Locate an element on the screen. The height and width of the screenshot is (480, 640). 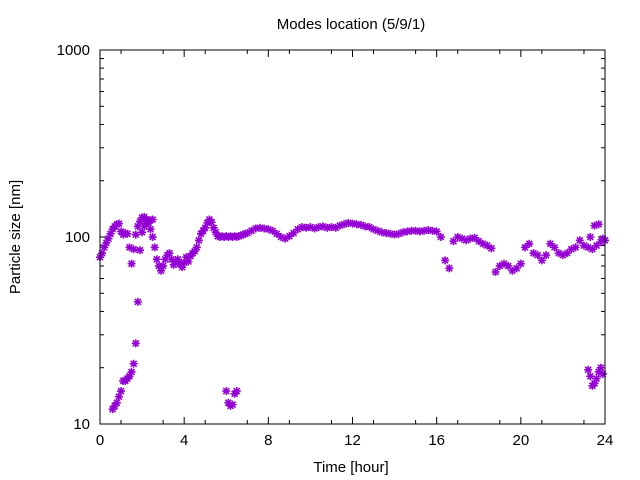
x-tick-label: 0 is located at coordinates (100, 440).